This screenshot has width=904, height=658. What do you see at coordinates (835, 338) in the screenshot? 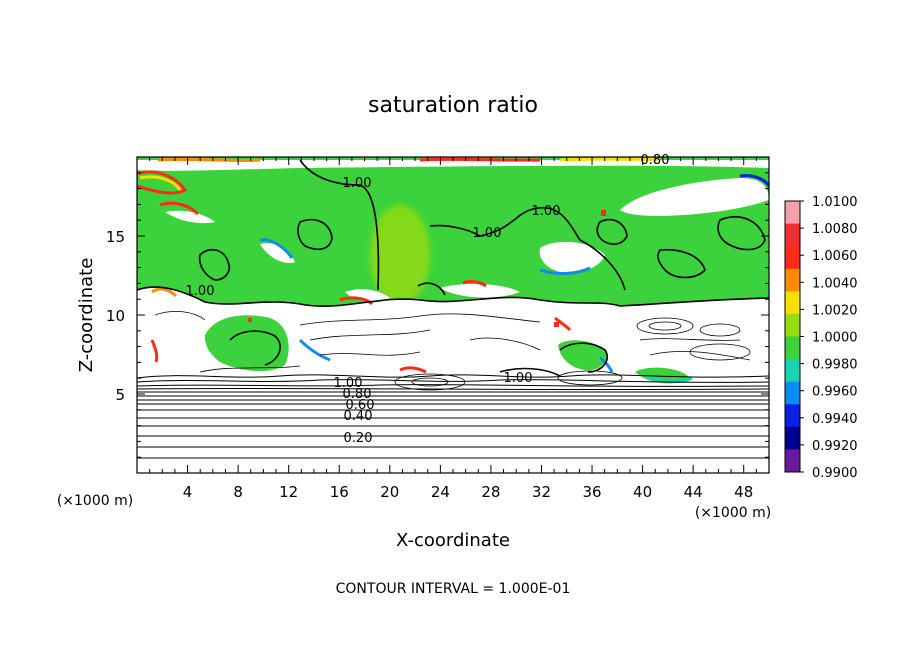
I see `colorbar-label: 1.0000` at bounding box center [835, 338].